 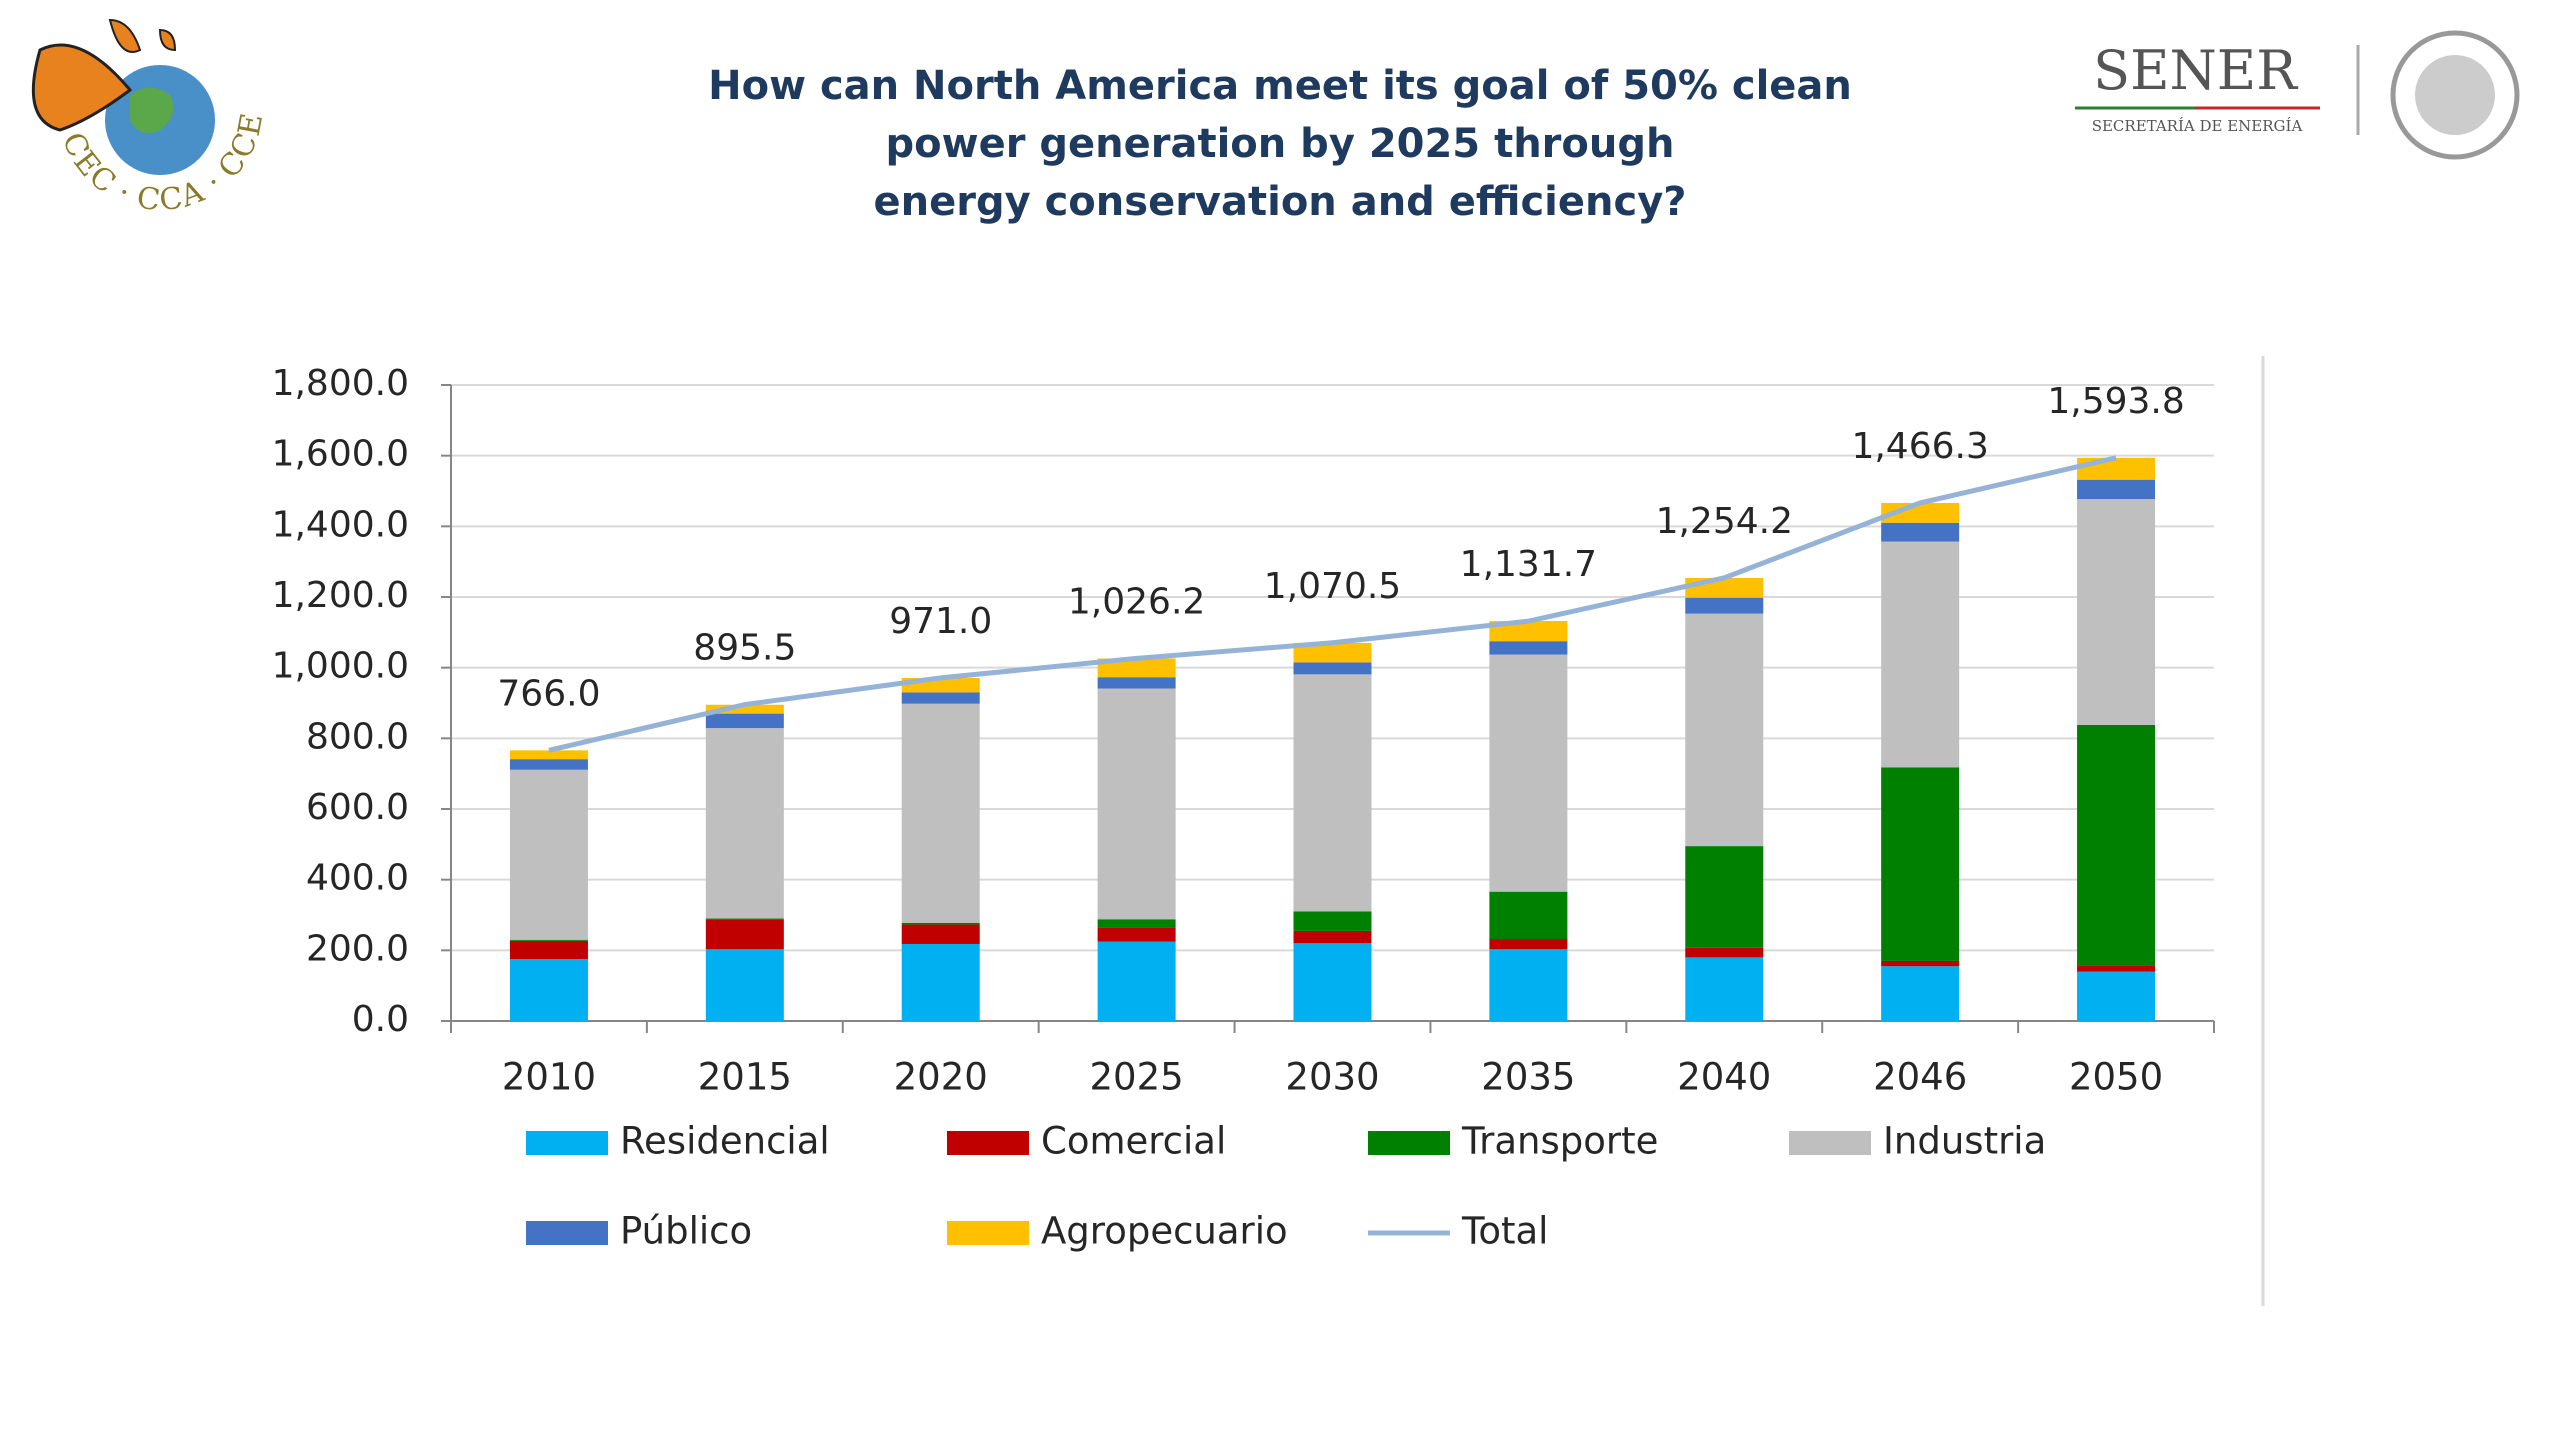 What do you see at coordinates (1724, 1077) in the screenshot?
I see `x-tick-label: 2040` at bounding box center [1724, 1077].